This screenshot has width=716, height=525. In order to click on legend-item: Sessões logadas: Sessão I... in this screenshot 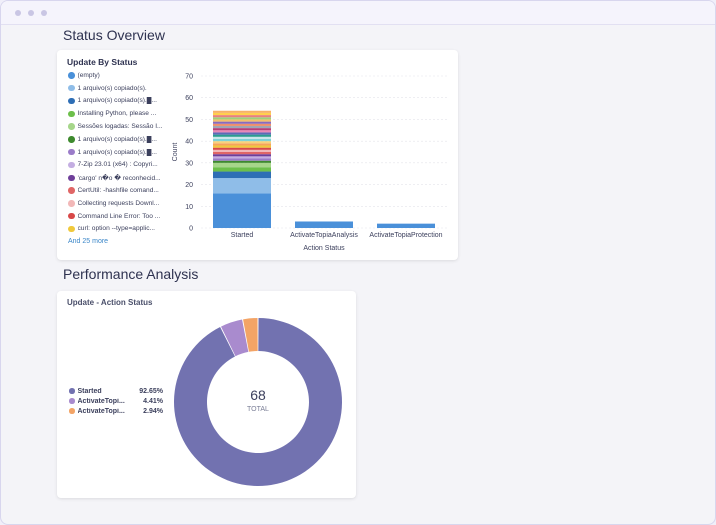, I will do `click(122, 126)`.